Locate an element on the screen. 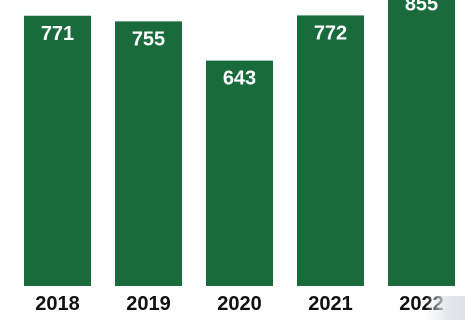 This screenshot has height=320, width=465. bar-2018 is located at coordinates (57, 151).